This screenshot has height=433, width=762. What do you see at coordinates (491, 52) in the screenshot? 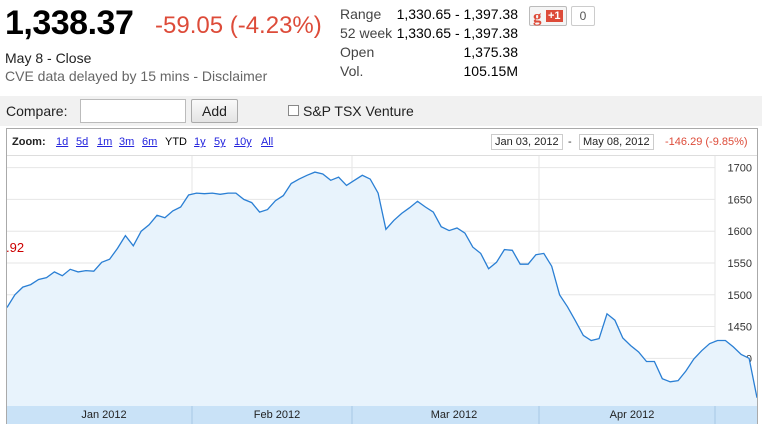
I see `stat-value: 1,375.38` at bounding box center [491, 52].